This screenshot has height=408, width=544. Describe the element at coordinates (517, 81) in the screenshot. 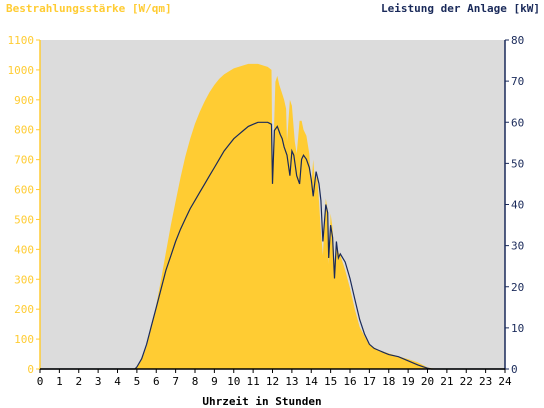

I see `right-tick-label: 70` at that location.